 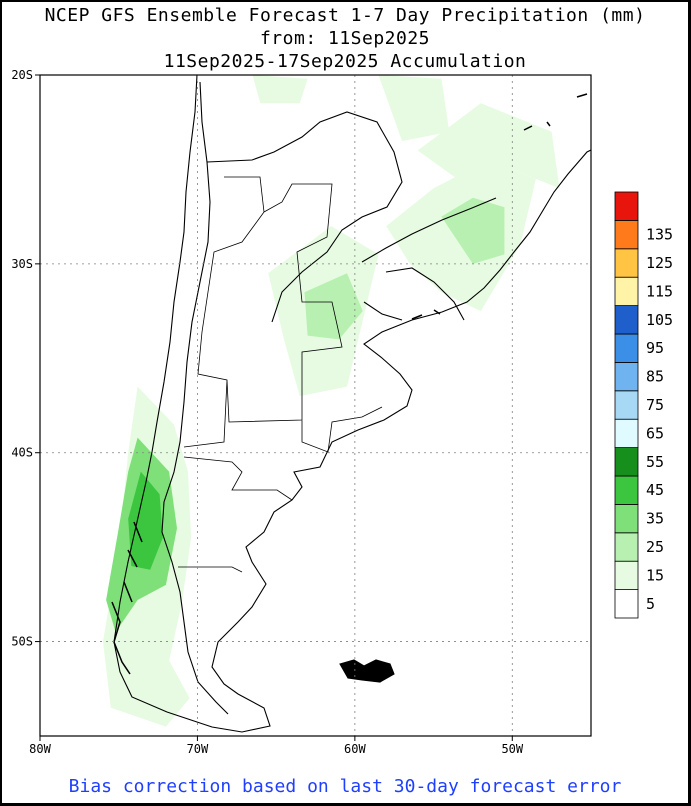 I want to click on precip-area-paraguay-north, so click(x=414, y=108).